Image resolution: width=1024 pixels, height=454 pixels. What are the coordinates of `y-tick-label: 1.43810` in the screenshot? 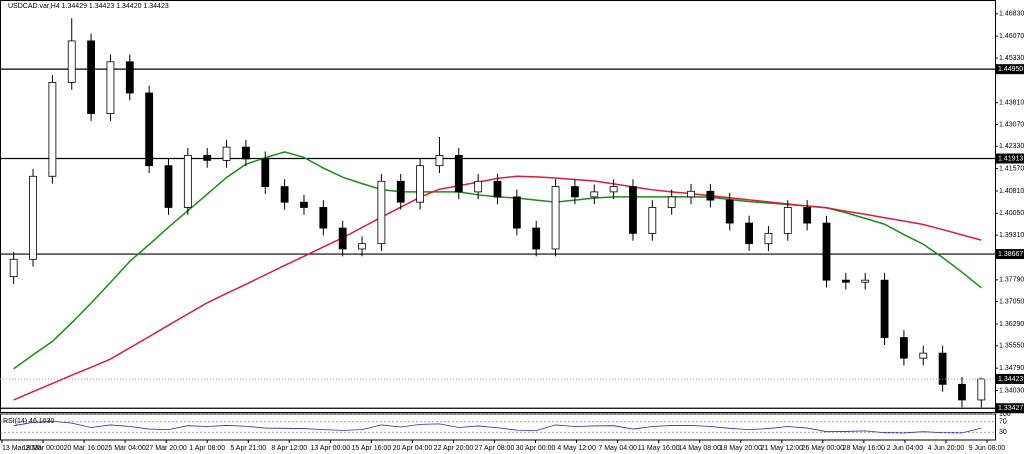 It's located at (1011, 103).